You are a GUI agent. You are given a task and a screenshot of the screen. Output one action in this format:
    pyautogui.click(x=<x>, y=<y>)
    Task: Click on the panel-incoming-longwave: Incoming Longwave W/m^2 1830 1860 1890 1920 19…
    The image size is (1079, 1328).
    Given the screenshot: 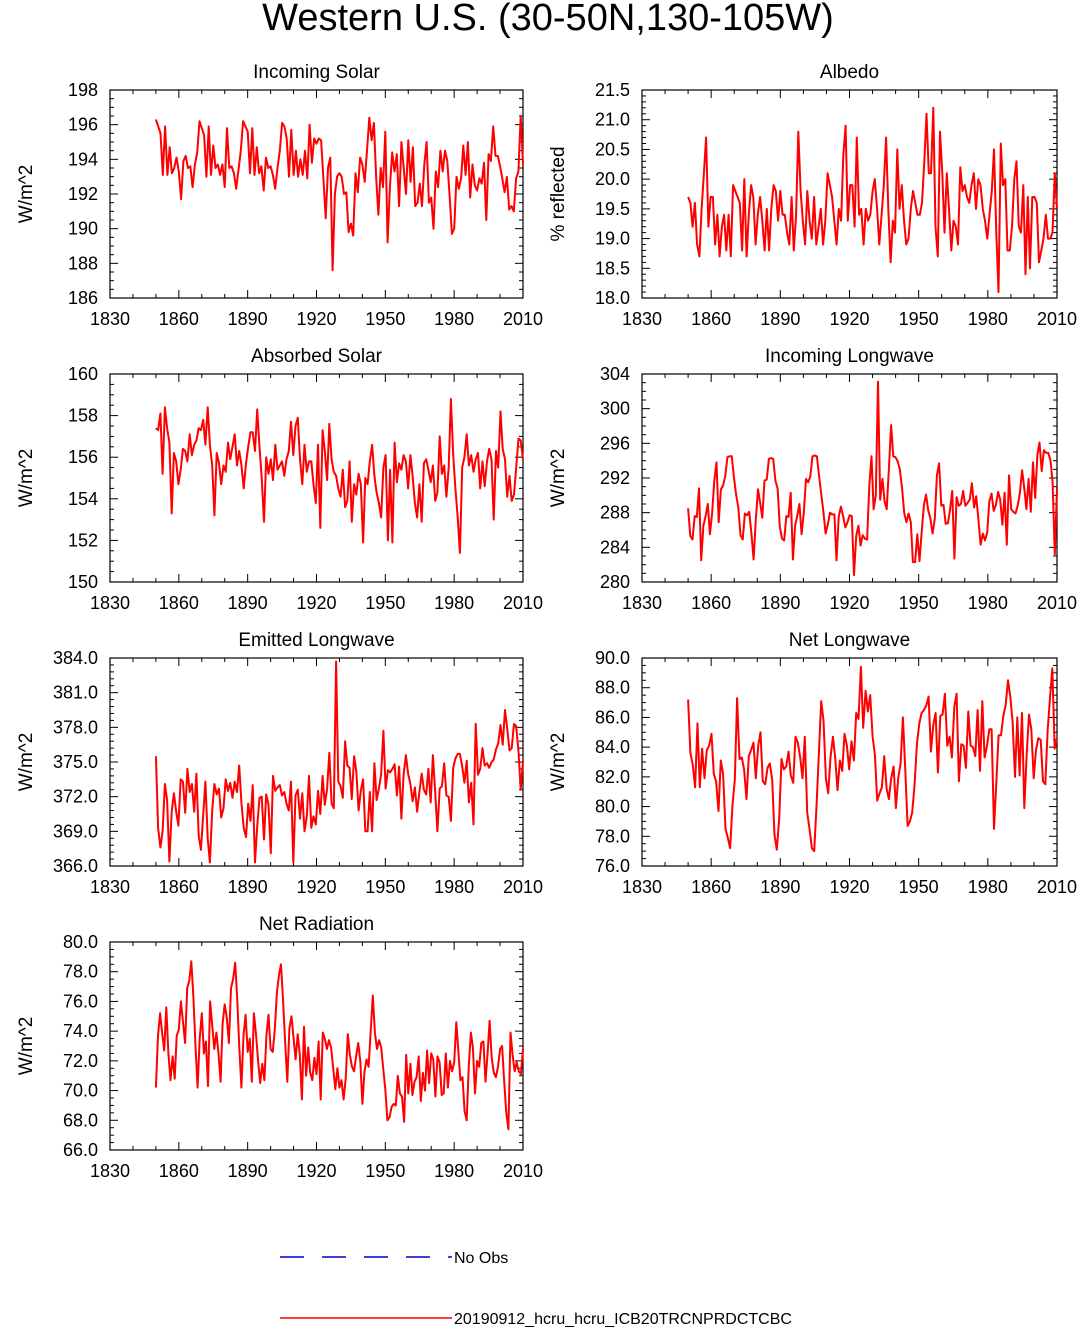 What is the action you would take?
    pyautogui.click(x=812, y=479)
    